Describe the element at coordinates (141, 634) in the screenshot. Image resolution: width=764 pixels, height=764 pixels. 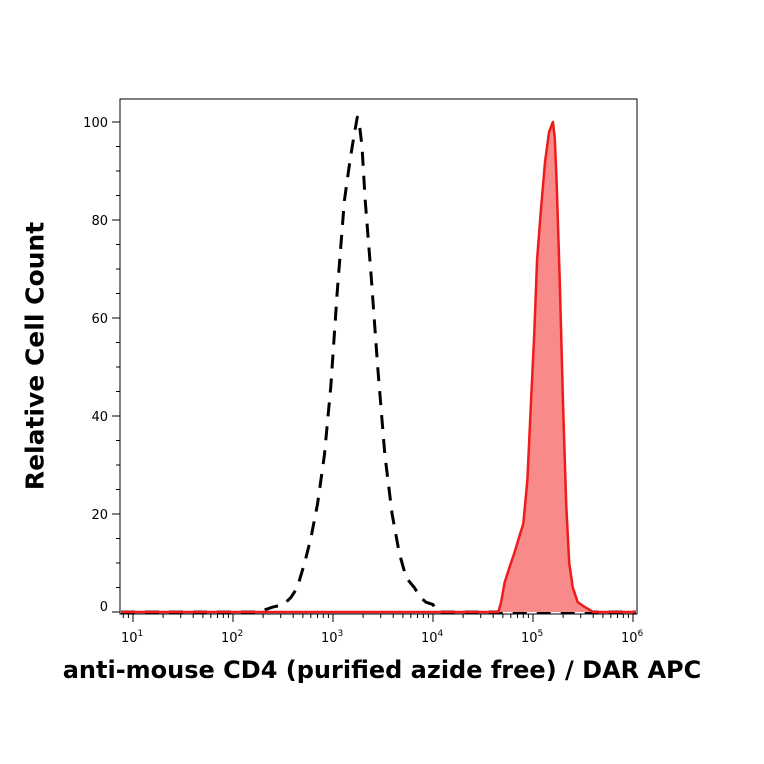
I see `x-tick-exponent: 1` at that location.